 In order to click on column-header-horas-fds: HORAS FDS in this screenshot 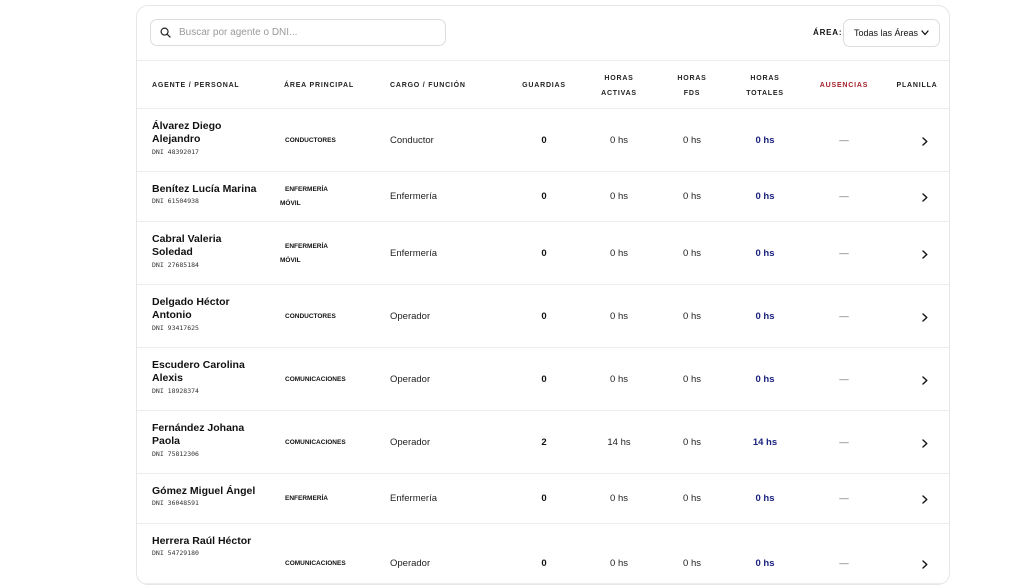, I will do `click(691, 86)`.